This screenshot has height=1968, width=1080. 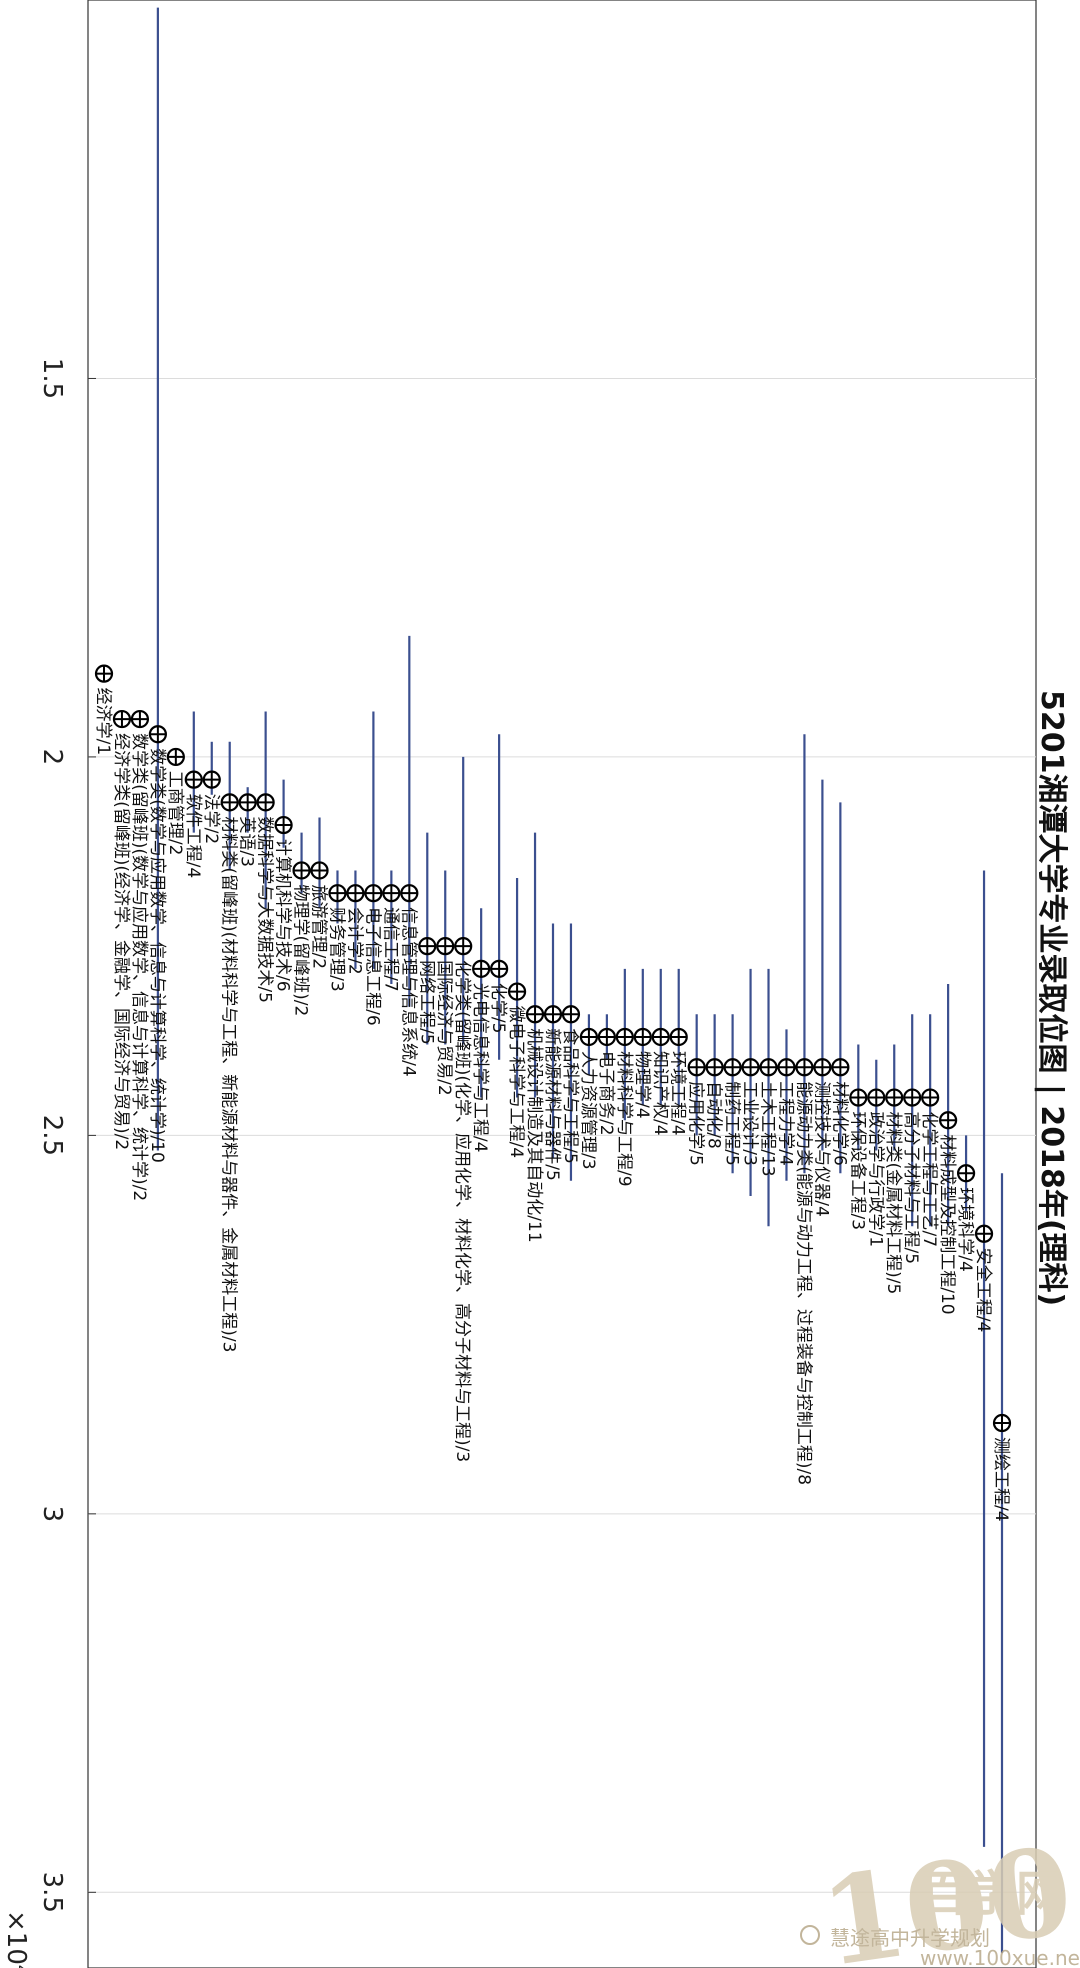 I want to click on major-label: 计算机科学与技术/6, so click(x=283, y=915).